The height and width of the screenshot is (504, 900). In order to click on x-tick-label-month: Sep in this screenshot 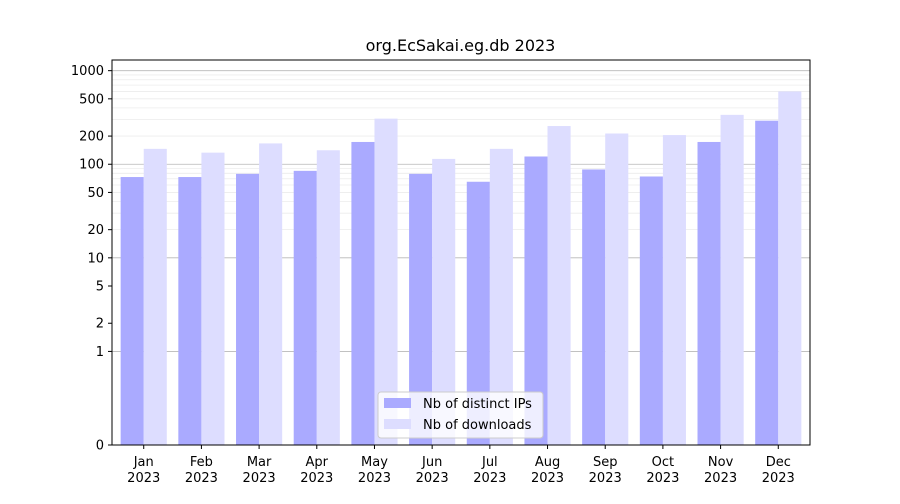, I will do `click(605, 462)`.